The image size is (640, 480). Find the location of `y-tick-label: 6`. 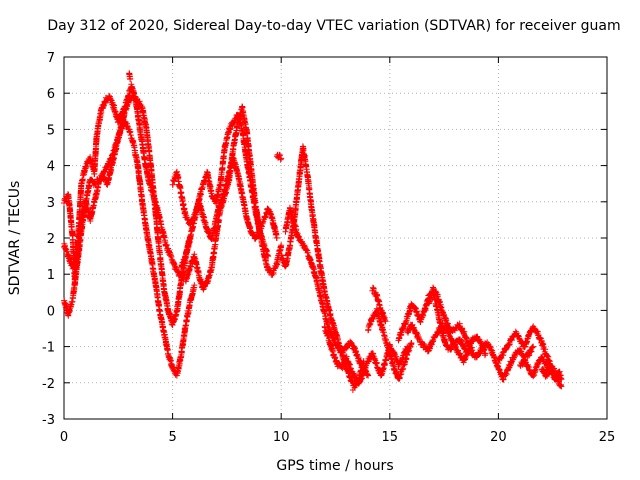

y-tick-label: 6 is located at coordinates (51, 94).